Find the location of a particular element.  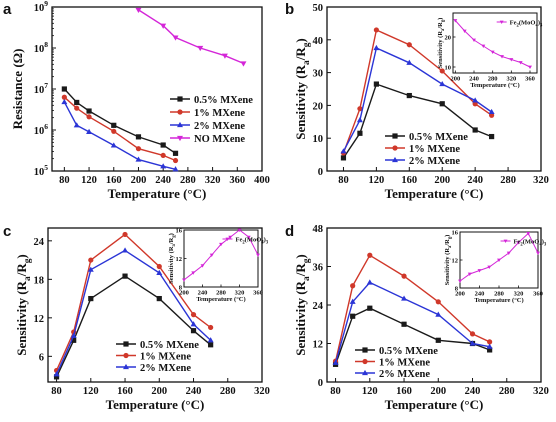

legend-label: 1% MXene is located at coordinates (219, 113).